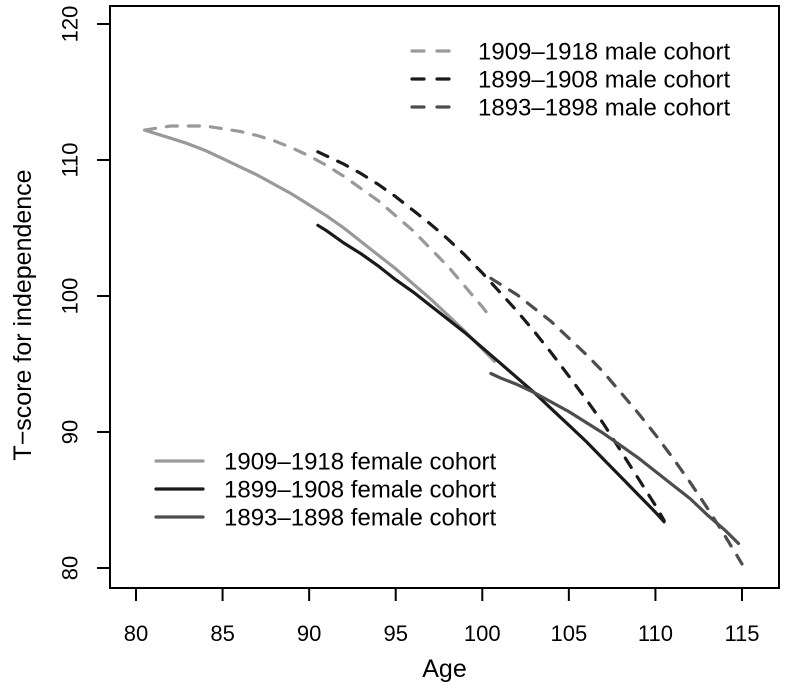  I want to click on x-tick-label-100: 100, so click(482, 633).